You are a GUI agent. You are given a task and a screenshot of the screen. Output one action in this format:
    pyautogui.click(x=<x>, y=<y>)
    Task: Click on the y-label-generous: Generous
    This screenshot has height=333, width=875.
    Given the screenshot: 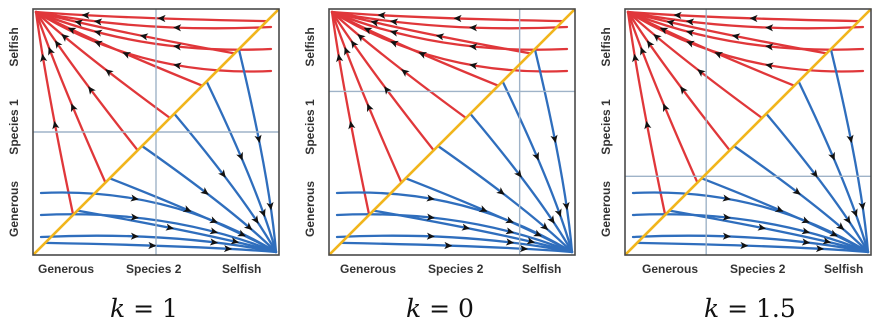 What is the action you would take?
    pyautogui.click(x=606, y=209)
    